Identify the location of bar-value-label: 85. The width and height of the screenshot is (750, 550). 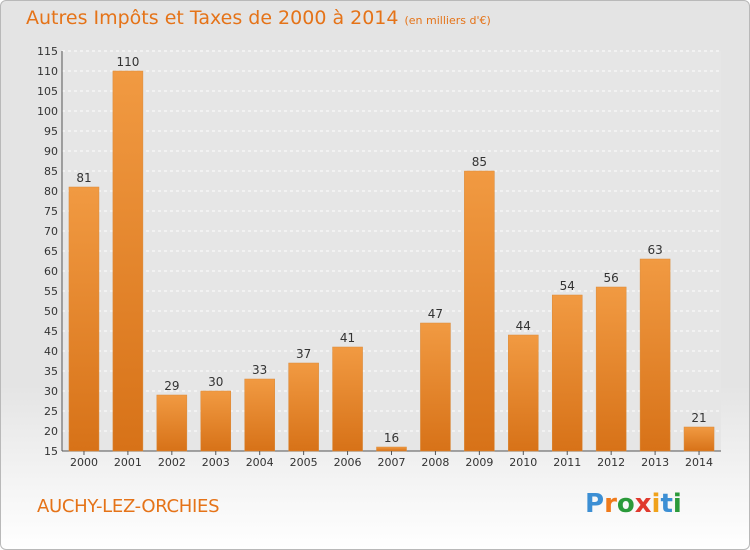
(479, 162).